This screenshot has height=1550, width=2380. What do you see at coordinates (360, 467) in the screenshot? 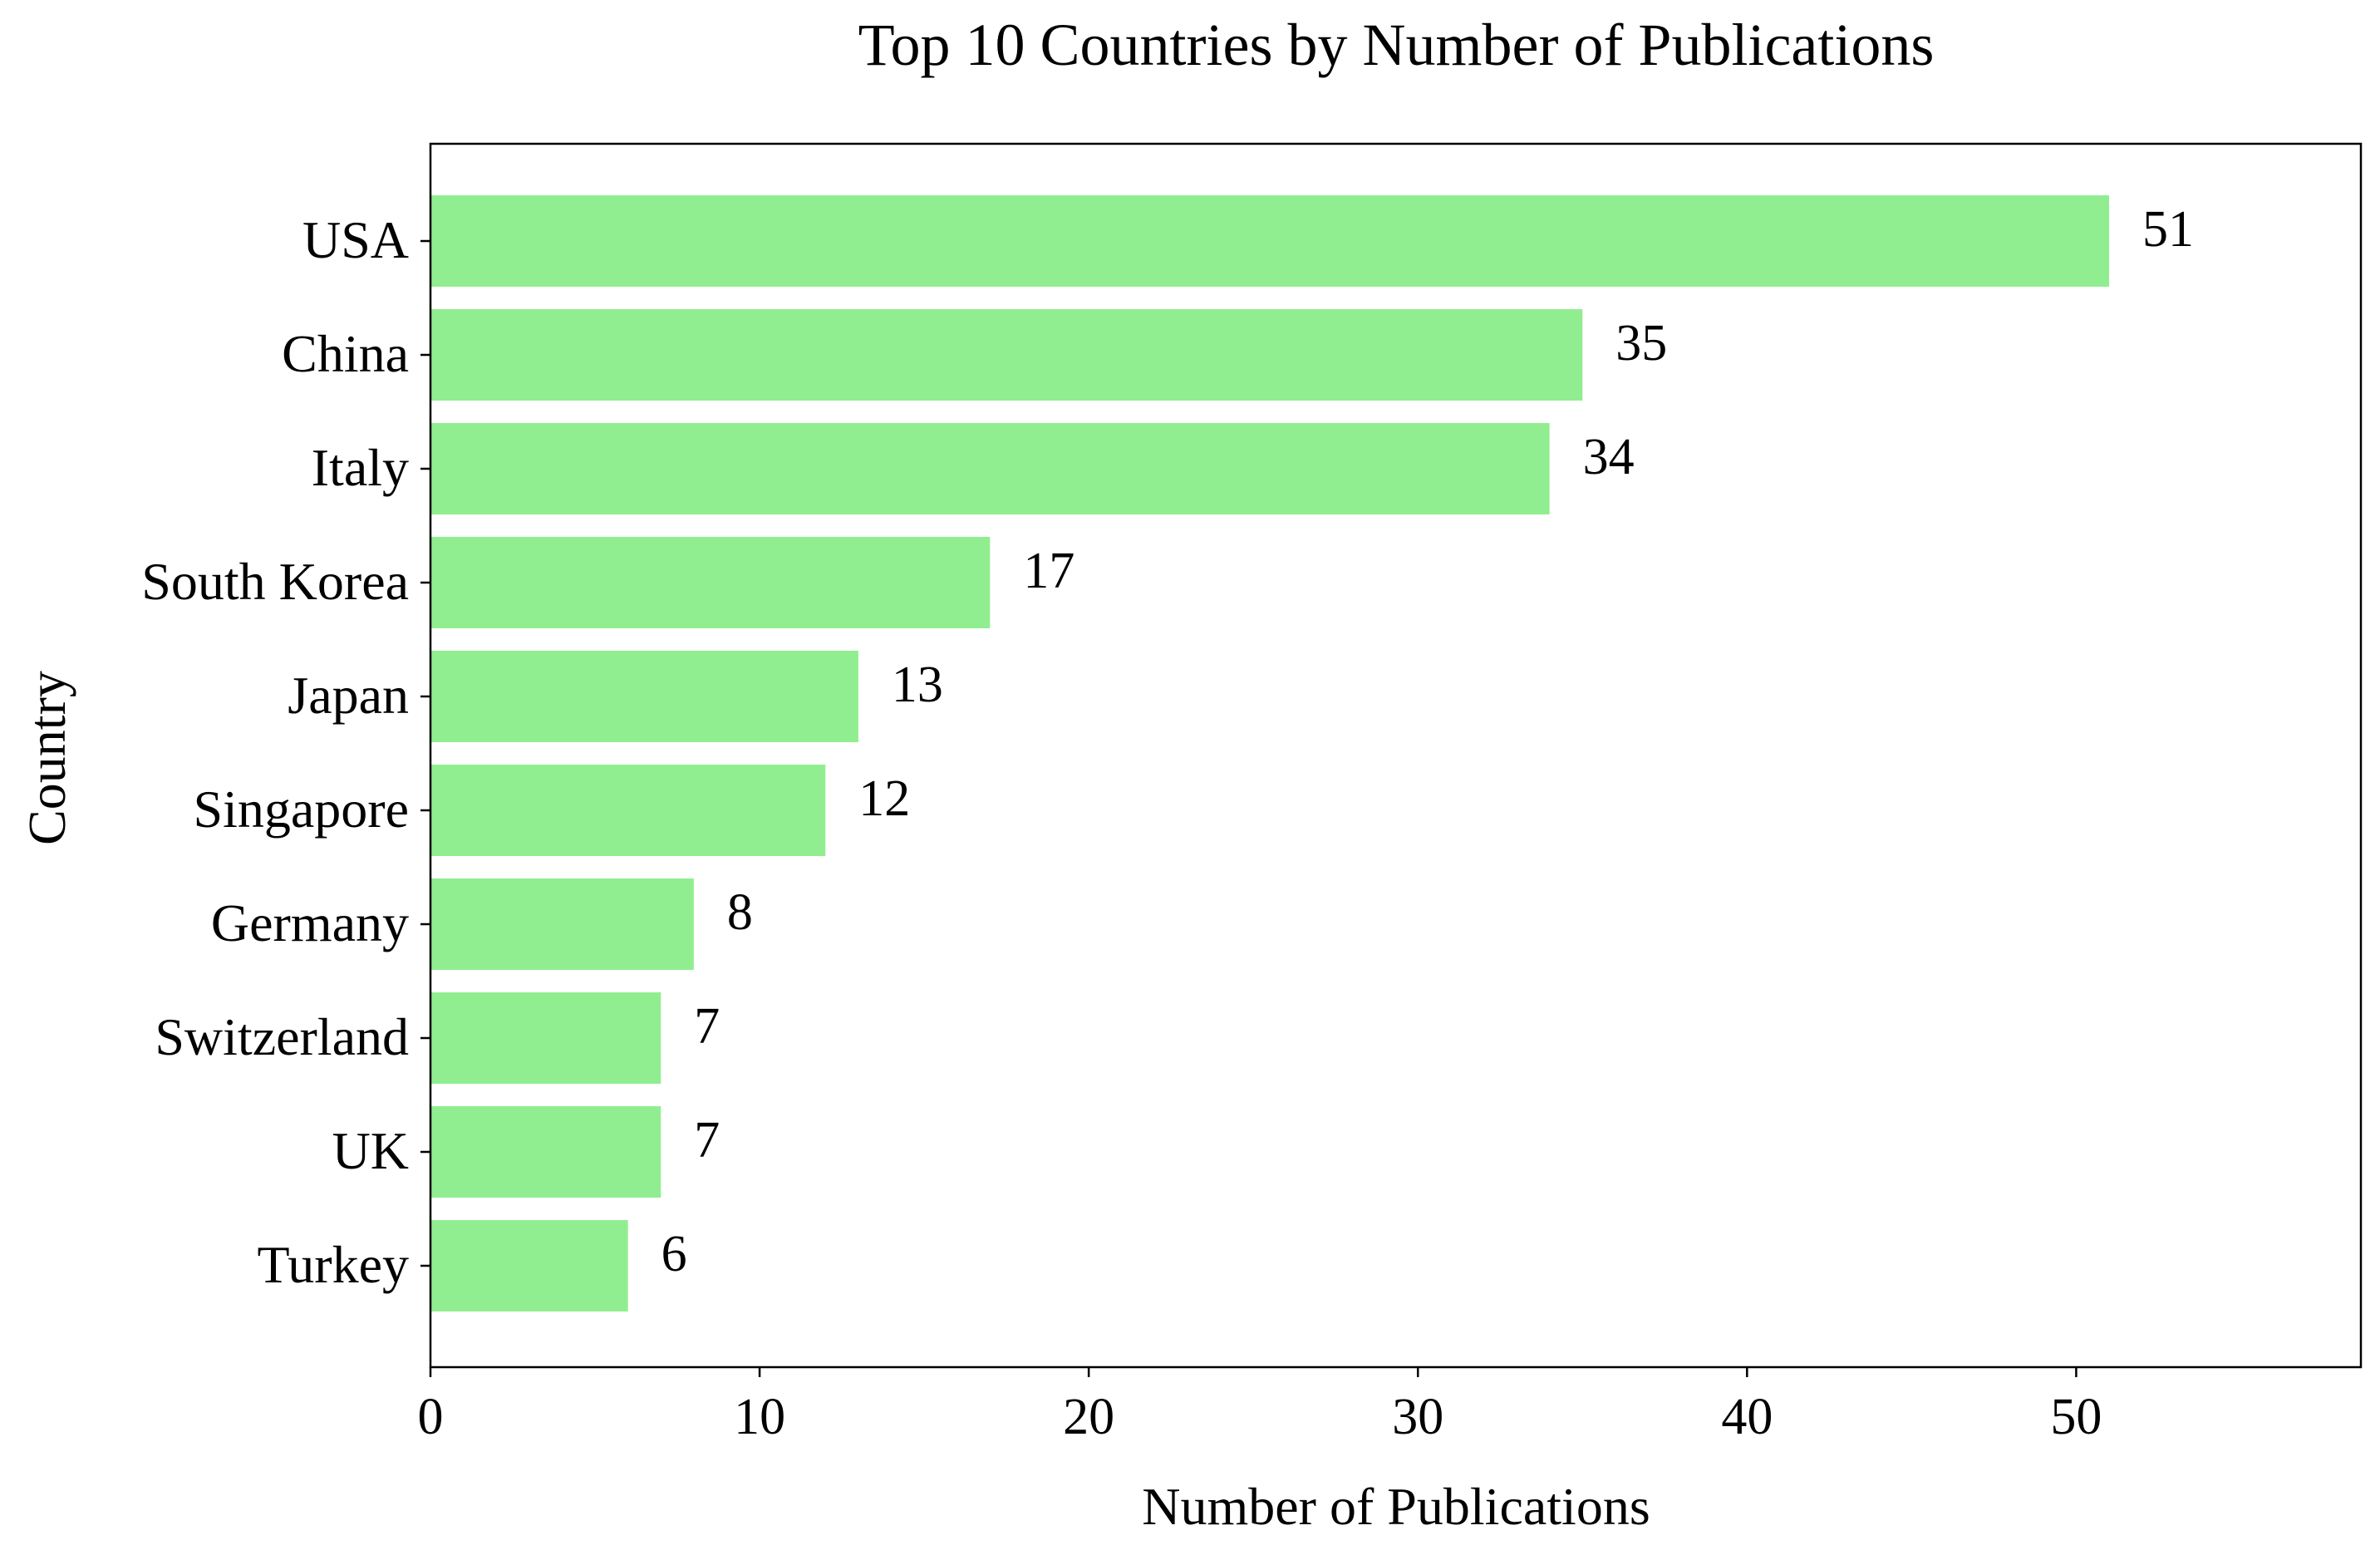
I see `y-tick-label: Italy` at bounding box center [360, 467].